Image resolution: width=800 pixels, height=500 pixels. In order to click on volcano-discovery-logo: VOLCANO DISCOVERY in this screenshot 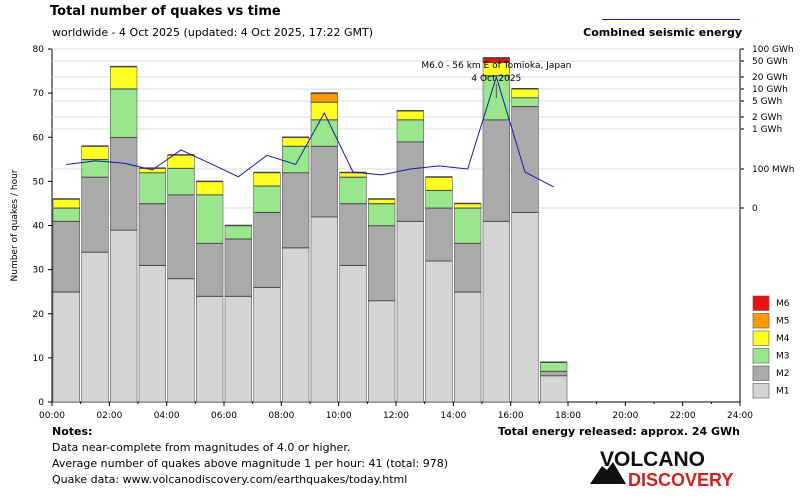, I will do `click(661, 468)`.